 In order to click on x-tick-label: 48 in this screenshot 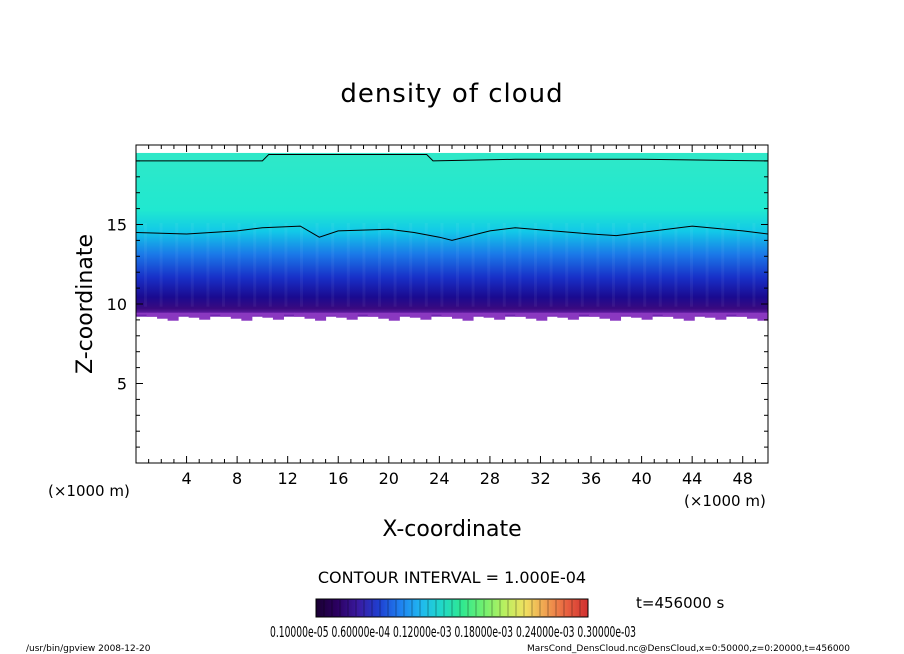, I will do `click(743, 478)`.